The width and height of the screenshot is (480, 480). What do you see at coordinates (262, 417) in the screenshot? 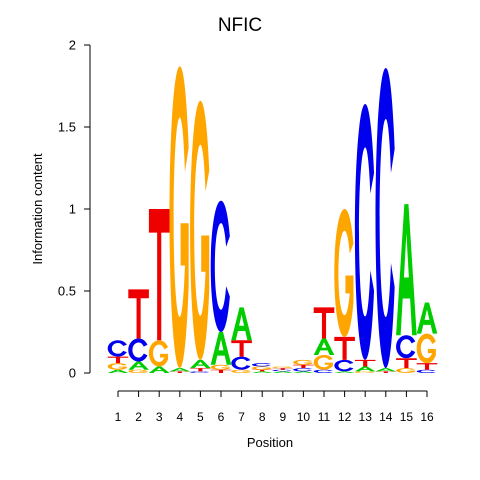
I see `x-tick-label: 8` at bounding box center [262, 417].